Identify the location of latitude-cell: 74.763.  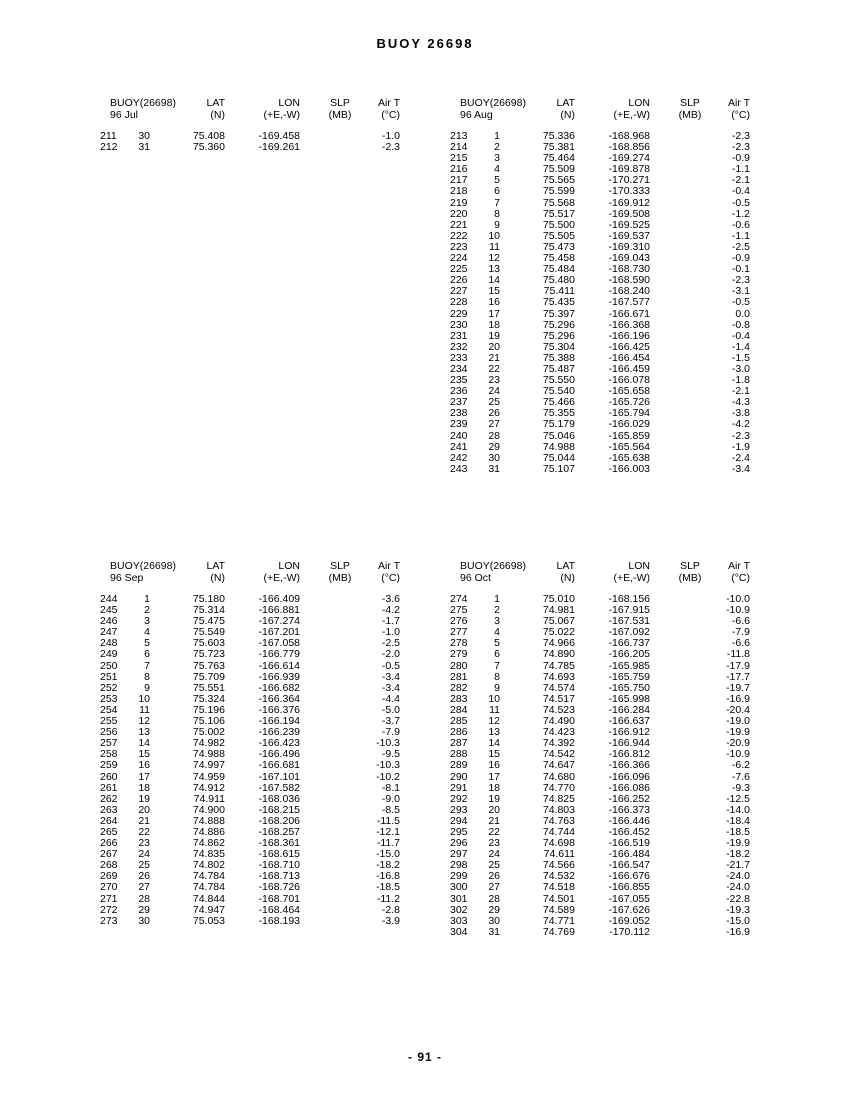
(558, 820).